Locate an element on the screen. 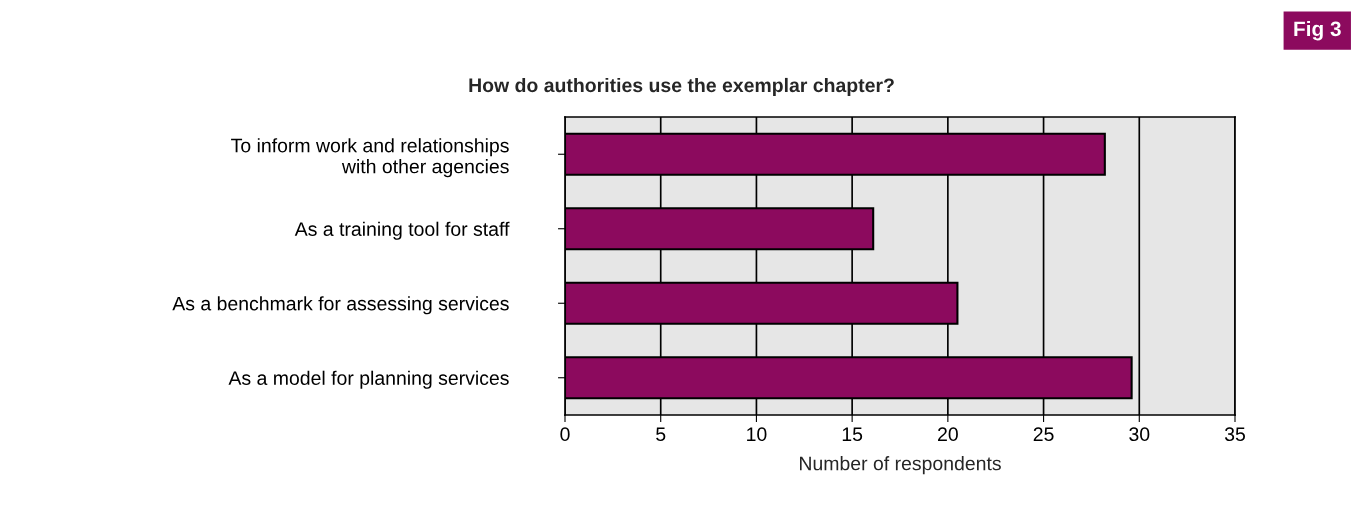  x-tick-label: 15 is located at coordinates (852, 434).